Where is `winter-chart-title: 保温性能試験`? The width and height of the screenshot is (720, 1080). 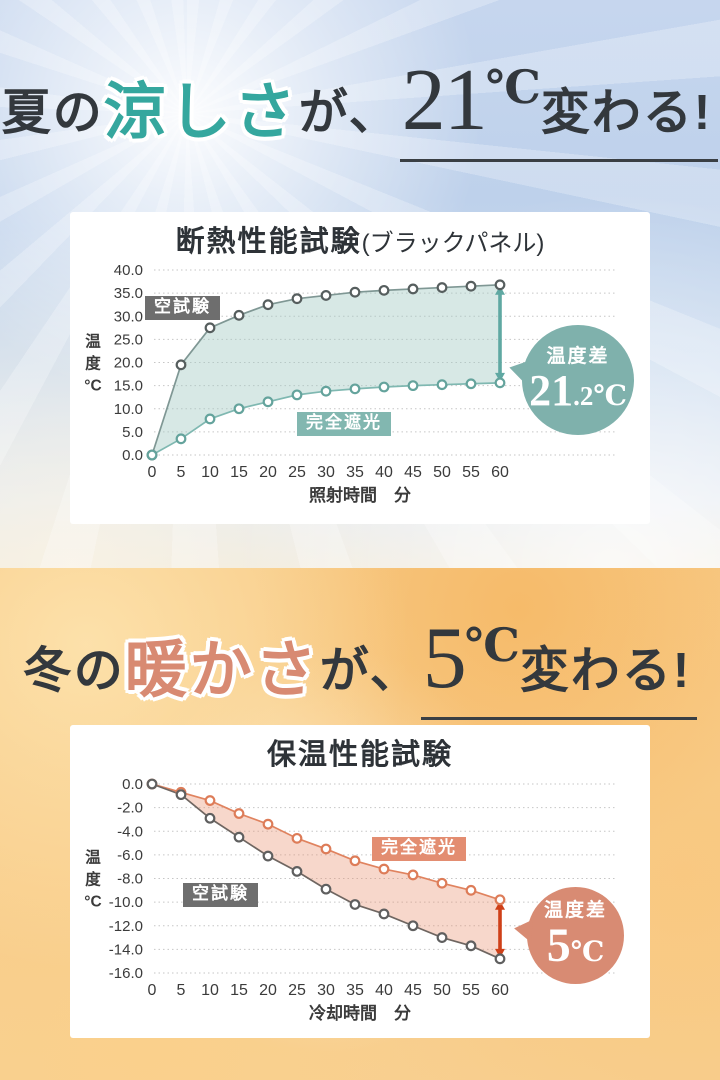
winter-chart-title: 保温性能試験 is located at coordinates (360, 749).